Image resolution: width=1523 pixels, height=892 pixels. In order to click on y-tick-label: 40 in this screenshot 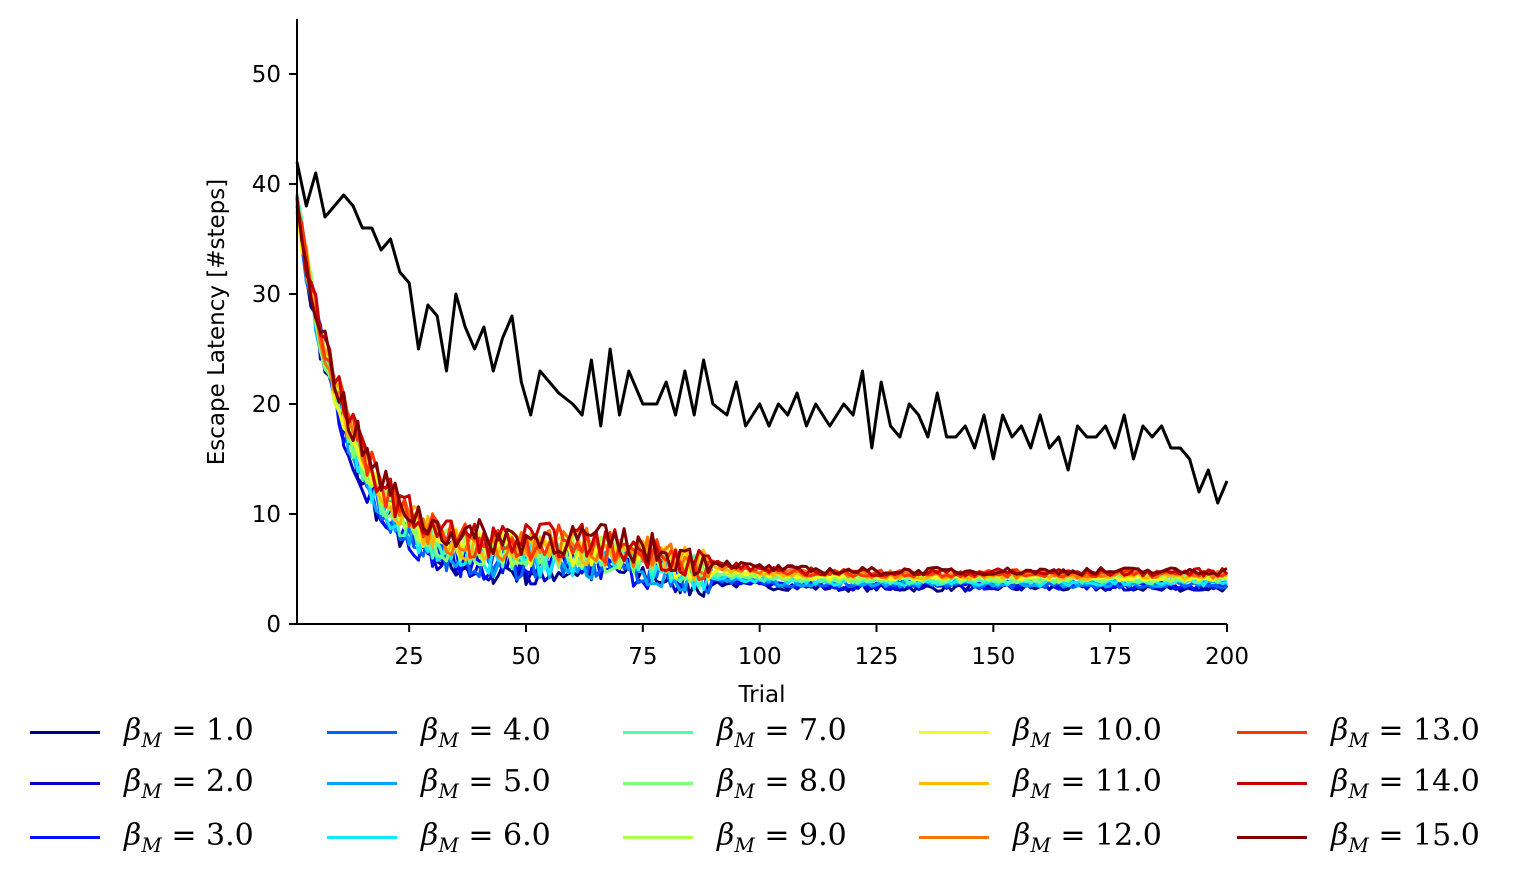, I will do `click(266, 185)`.